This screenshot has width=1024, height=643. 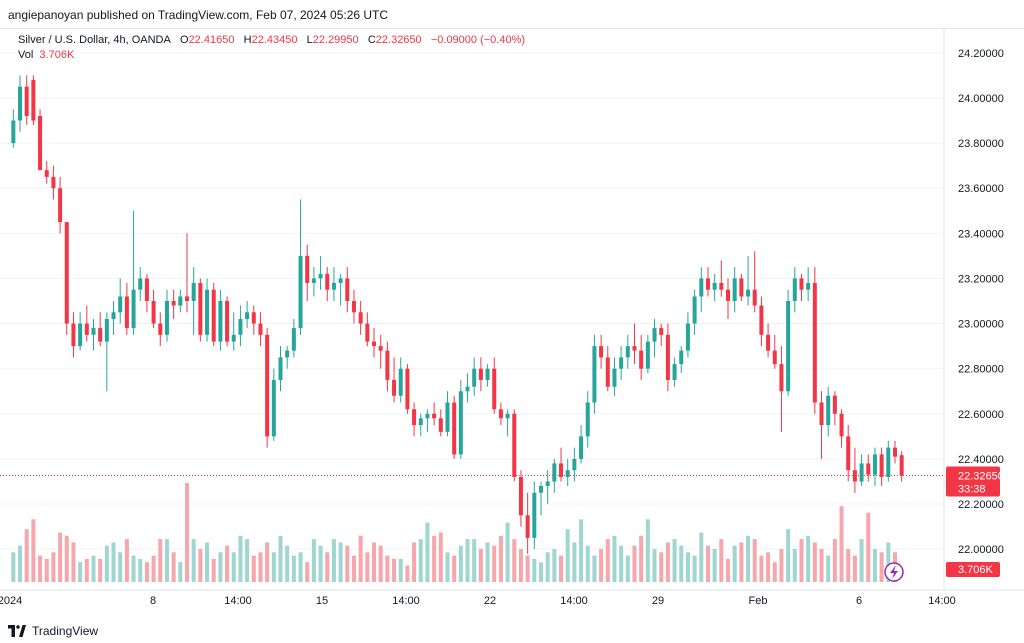 I want to click on symbol-title: Silver / U.S. Dollar, 4h, OANDA, so click(x=94, y=40).